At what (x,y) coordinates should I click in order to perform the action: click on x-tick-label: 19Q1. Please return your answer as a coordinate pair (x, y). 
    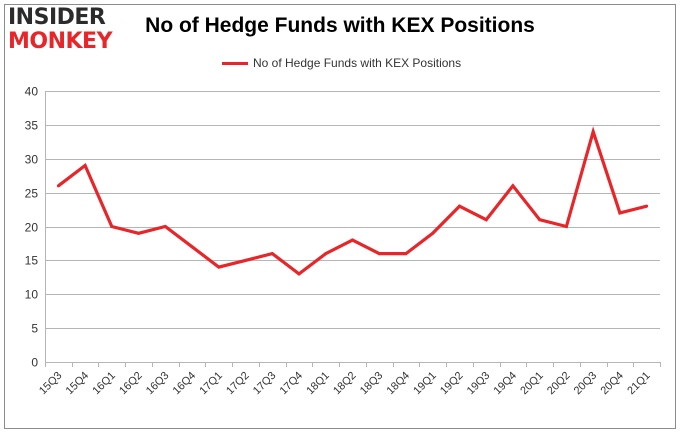
    Looking at the image, I should click on (425, 384).